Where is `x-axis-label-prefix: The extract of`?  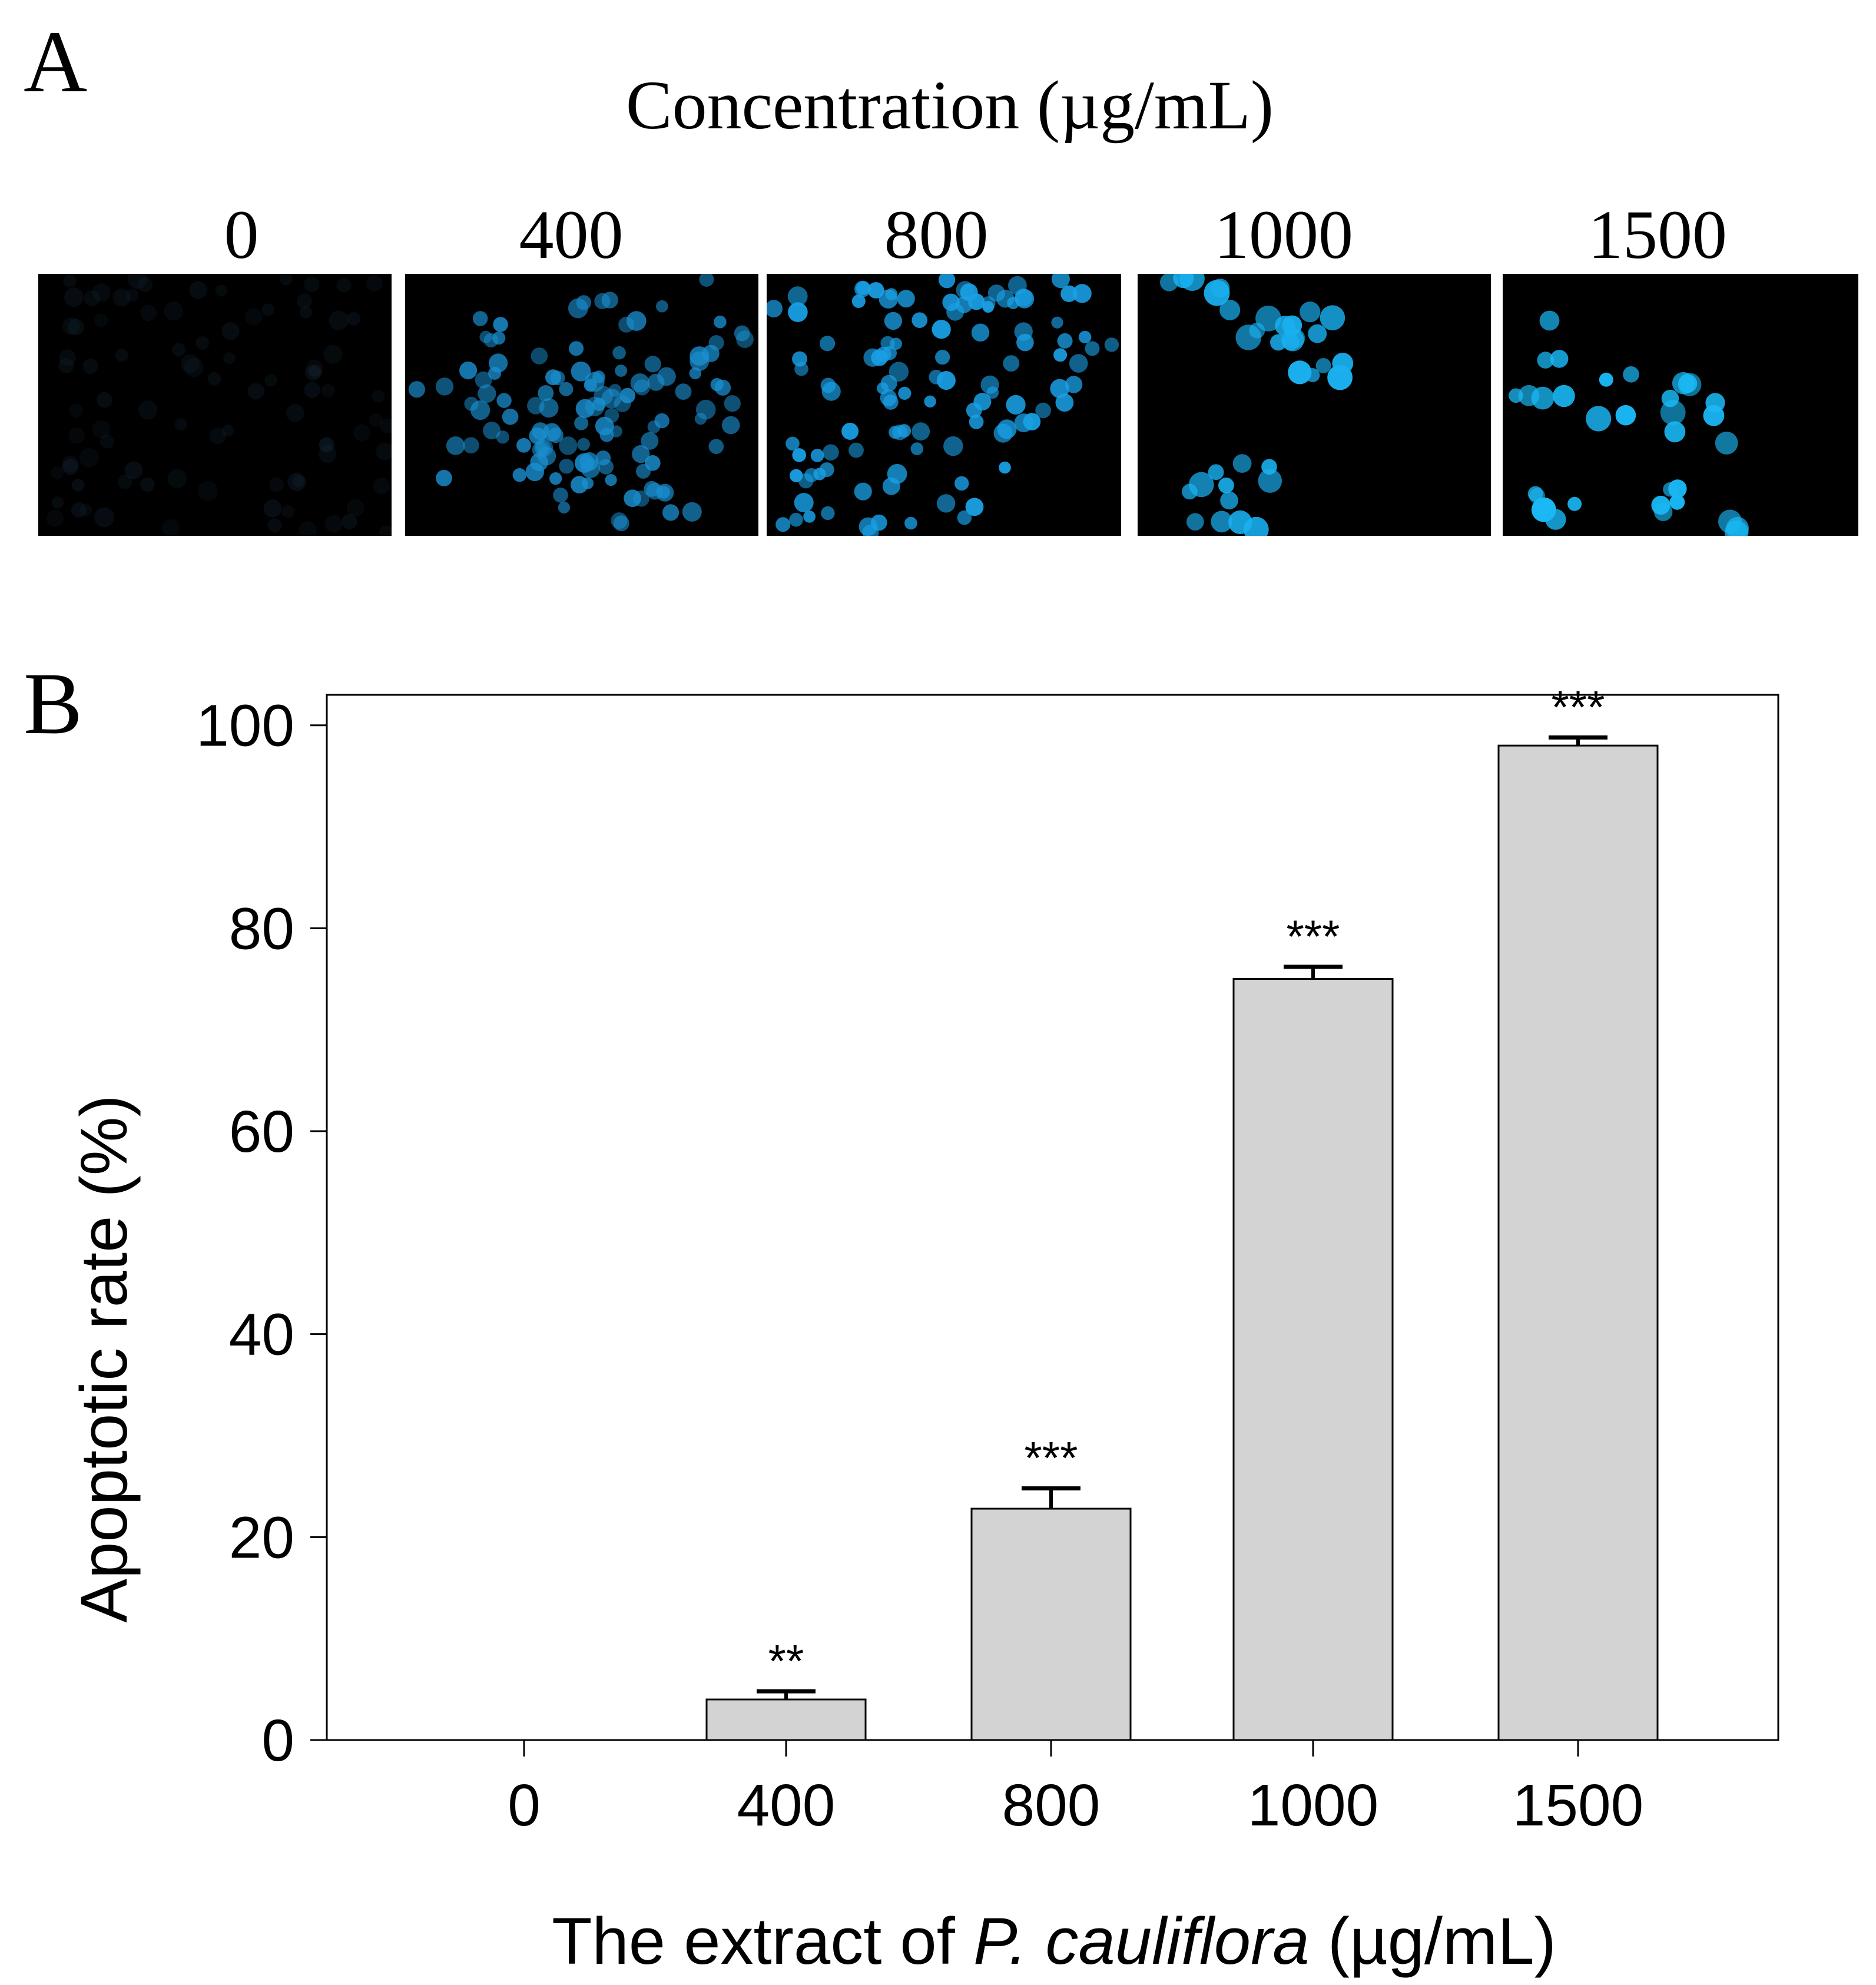
x-axis-label-prefix: The extract of is located at coordinates (762, 1941).